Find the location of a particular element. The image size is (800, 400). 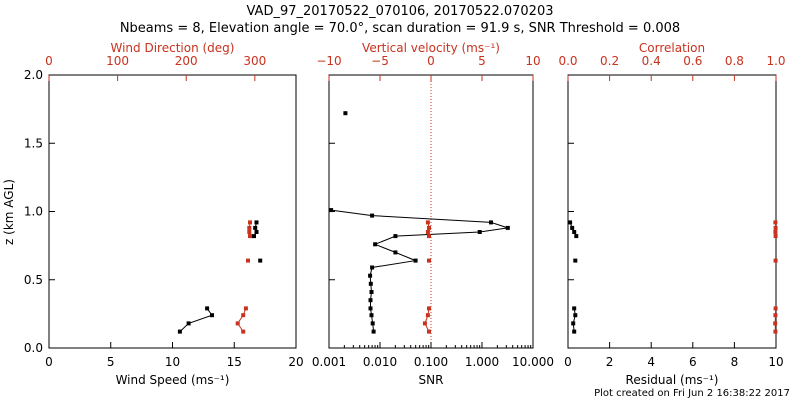

top-tick-label: 300 is located at coordinates (254, 61).